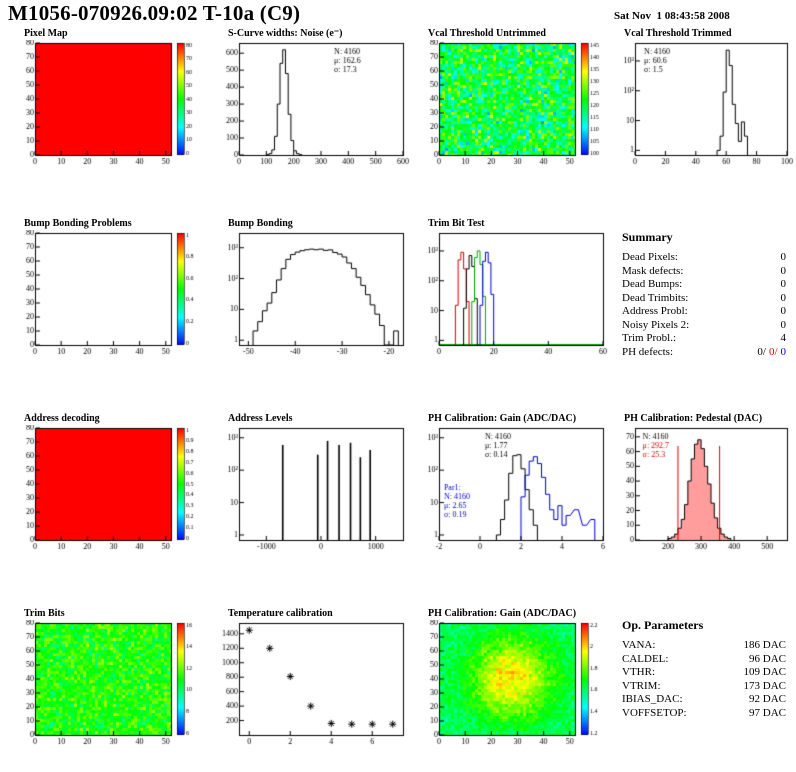 The height and width of the screenshot is (772, 796). What do you see at coordinates (704, 339) in the screenshot?
I see `summary-row-trim-probl: Trim Probl.: 4` at bounding box center [704, 339].